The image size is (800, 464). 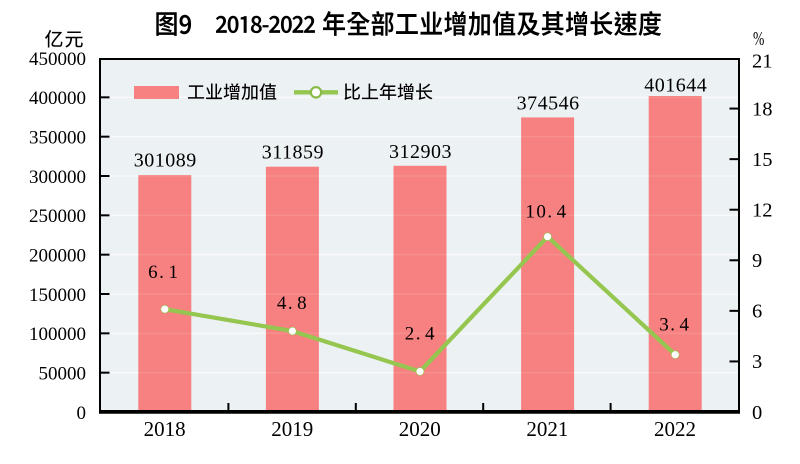 I want to click on svg-text: 2020, so click(x=420, y=429).